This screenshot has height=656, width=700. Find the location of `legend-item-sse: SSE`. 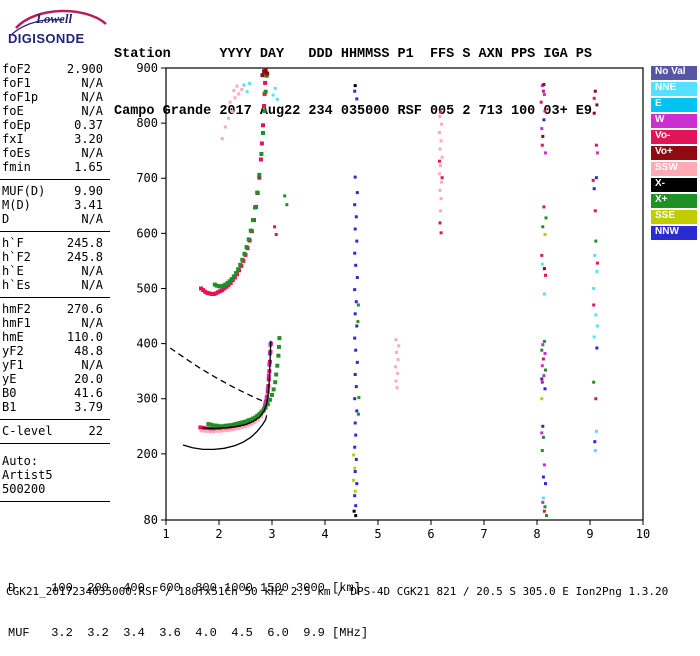

legend-item-sse: SSE is located at coordinates (674, 217).